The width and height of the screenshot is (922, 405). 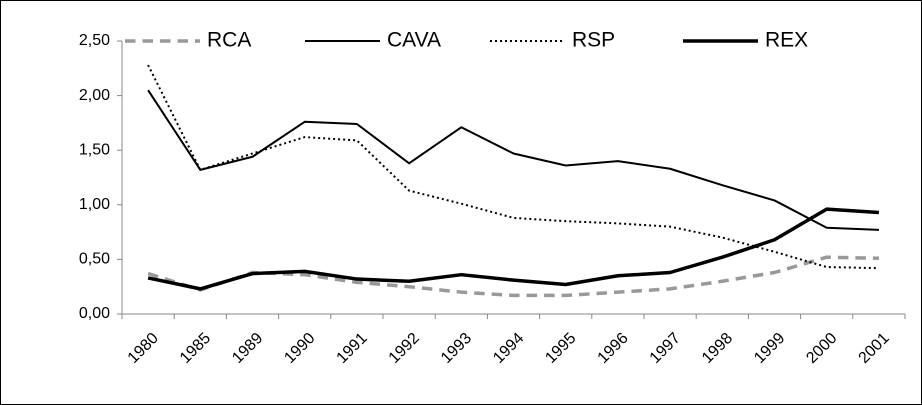 I want to click on legend-label: REX, so click(x=786, y=40).